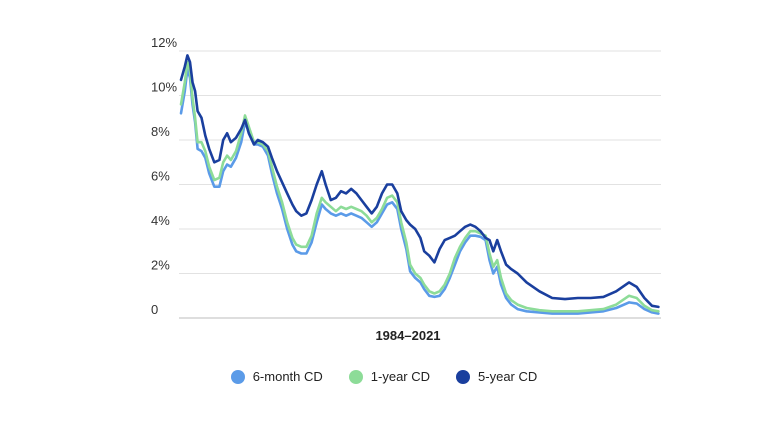 The image size is (768, 422). I want to click on y-tick-label: 10%, so click(164, 87).